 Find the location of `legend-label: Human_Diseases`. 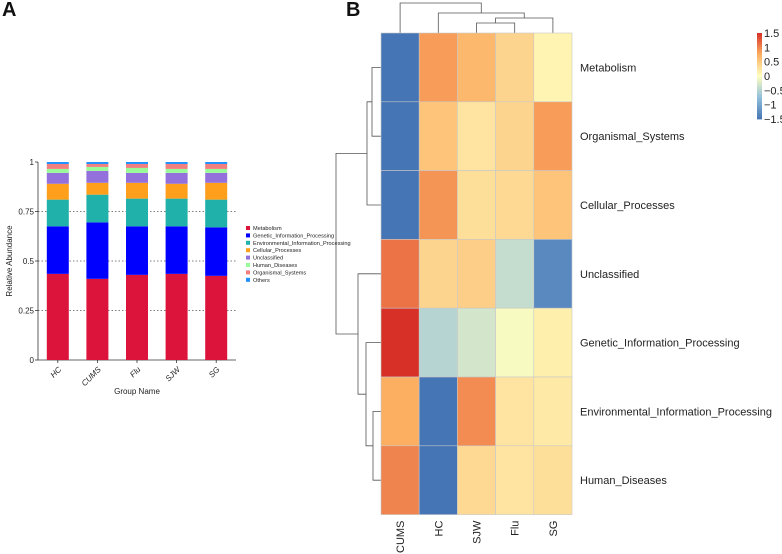

legend-label: Human_Diseases is located at coordinates (275, 266).